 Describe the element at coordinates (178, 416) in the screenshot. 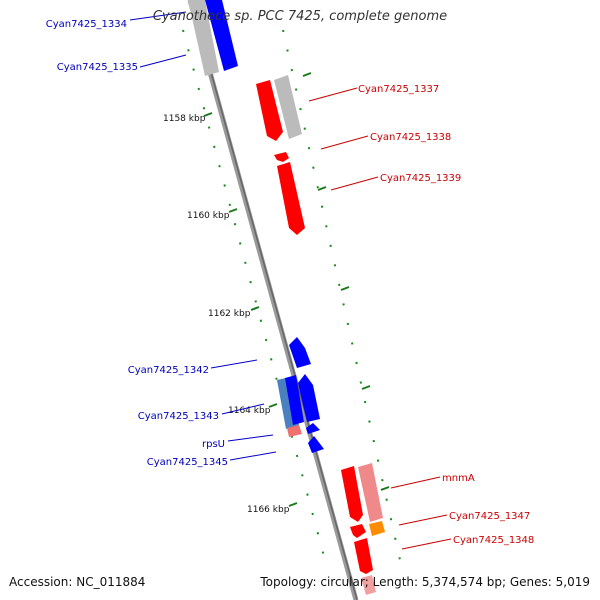

I see `gene-label: Cyan7425_1343` at that location.